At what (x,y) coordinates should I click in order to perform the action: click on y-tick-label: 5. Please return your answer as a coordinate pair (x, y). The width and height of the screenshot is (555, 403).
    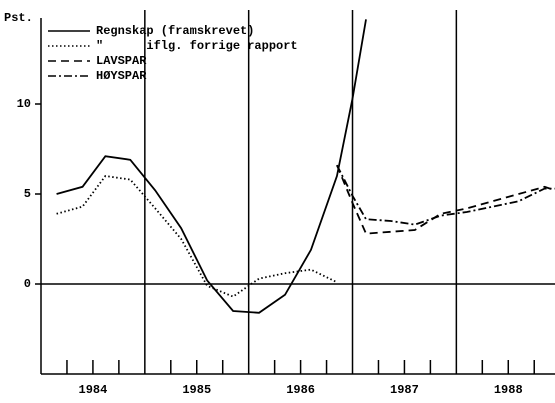
    Looking at the image, I should click on (27, 194).